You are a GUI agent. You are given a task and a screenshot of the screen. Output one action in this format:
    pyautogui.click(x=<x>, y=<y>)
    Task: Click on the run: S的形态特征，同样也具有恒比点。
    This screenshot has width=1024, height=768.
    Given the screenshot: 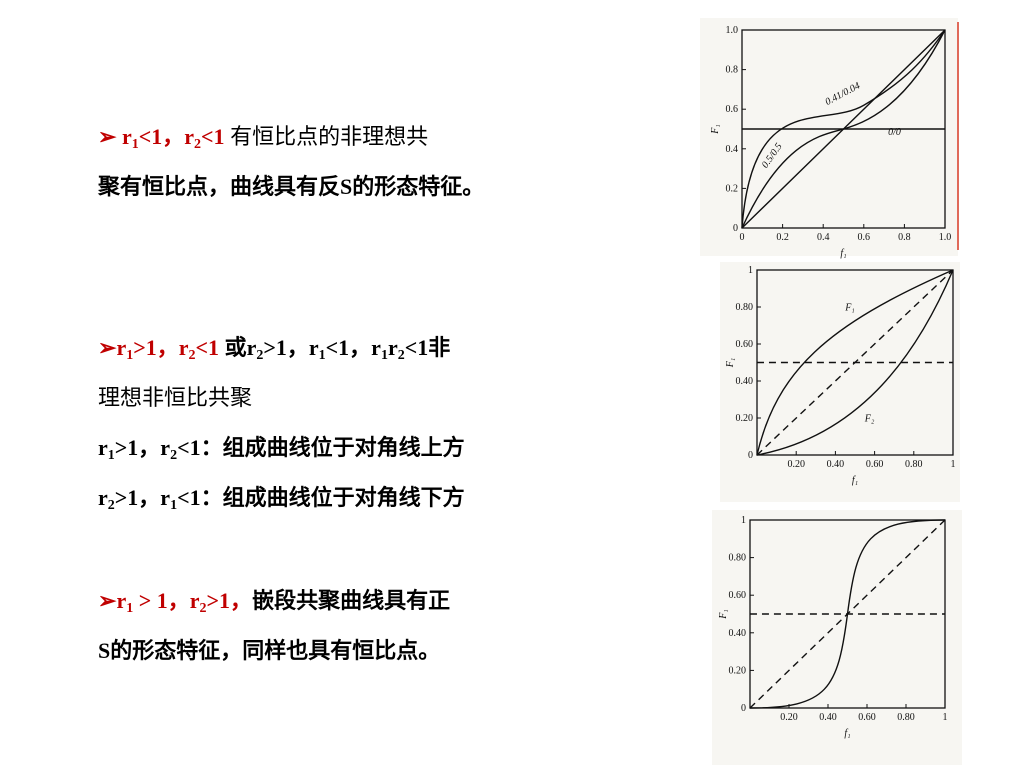 What is the action you would take?
    pyautogui.click(x=269, y=650)
    